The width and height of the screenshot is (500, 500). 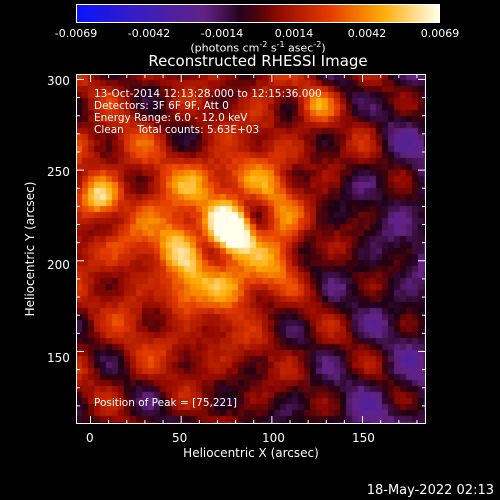 I want to click on y-tick-label: 200, so click(x=58, y=265).